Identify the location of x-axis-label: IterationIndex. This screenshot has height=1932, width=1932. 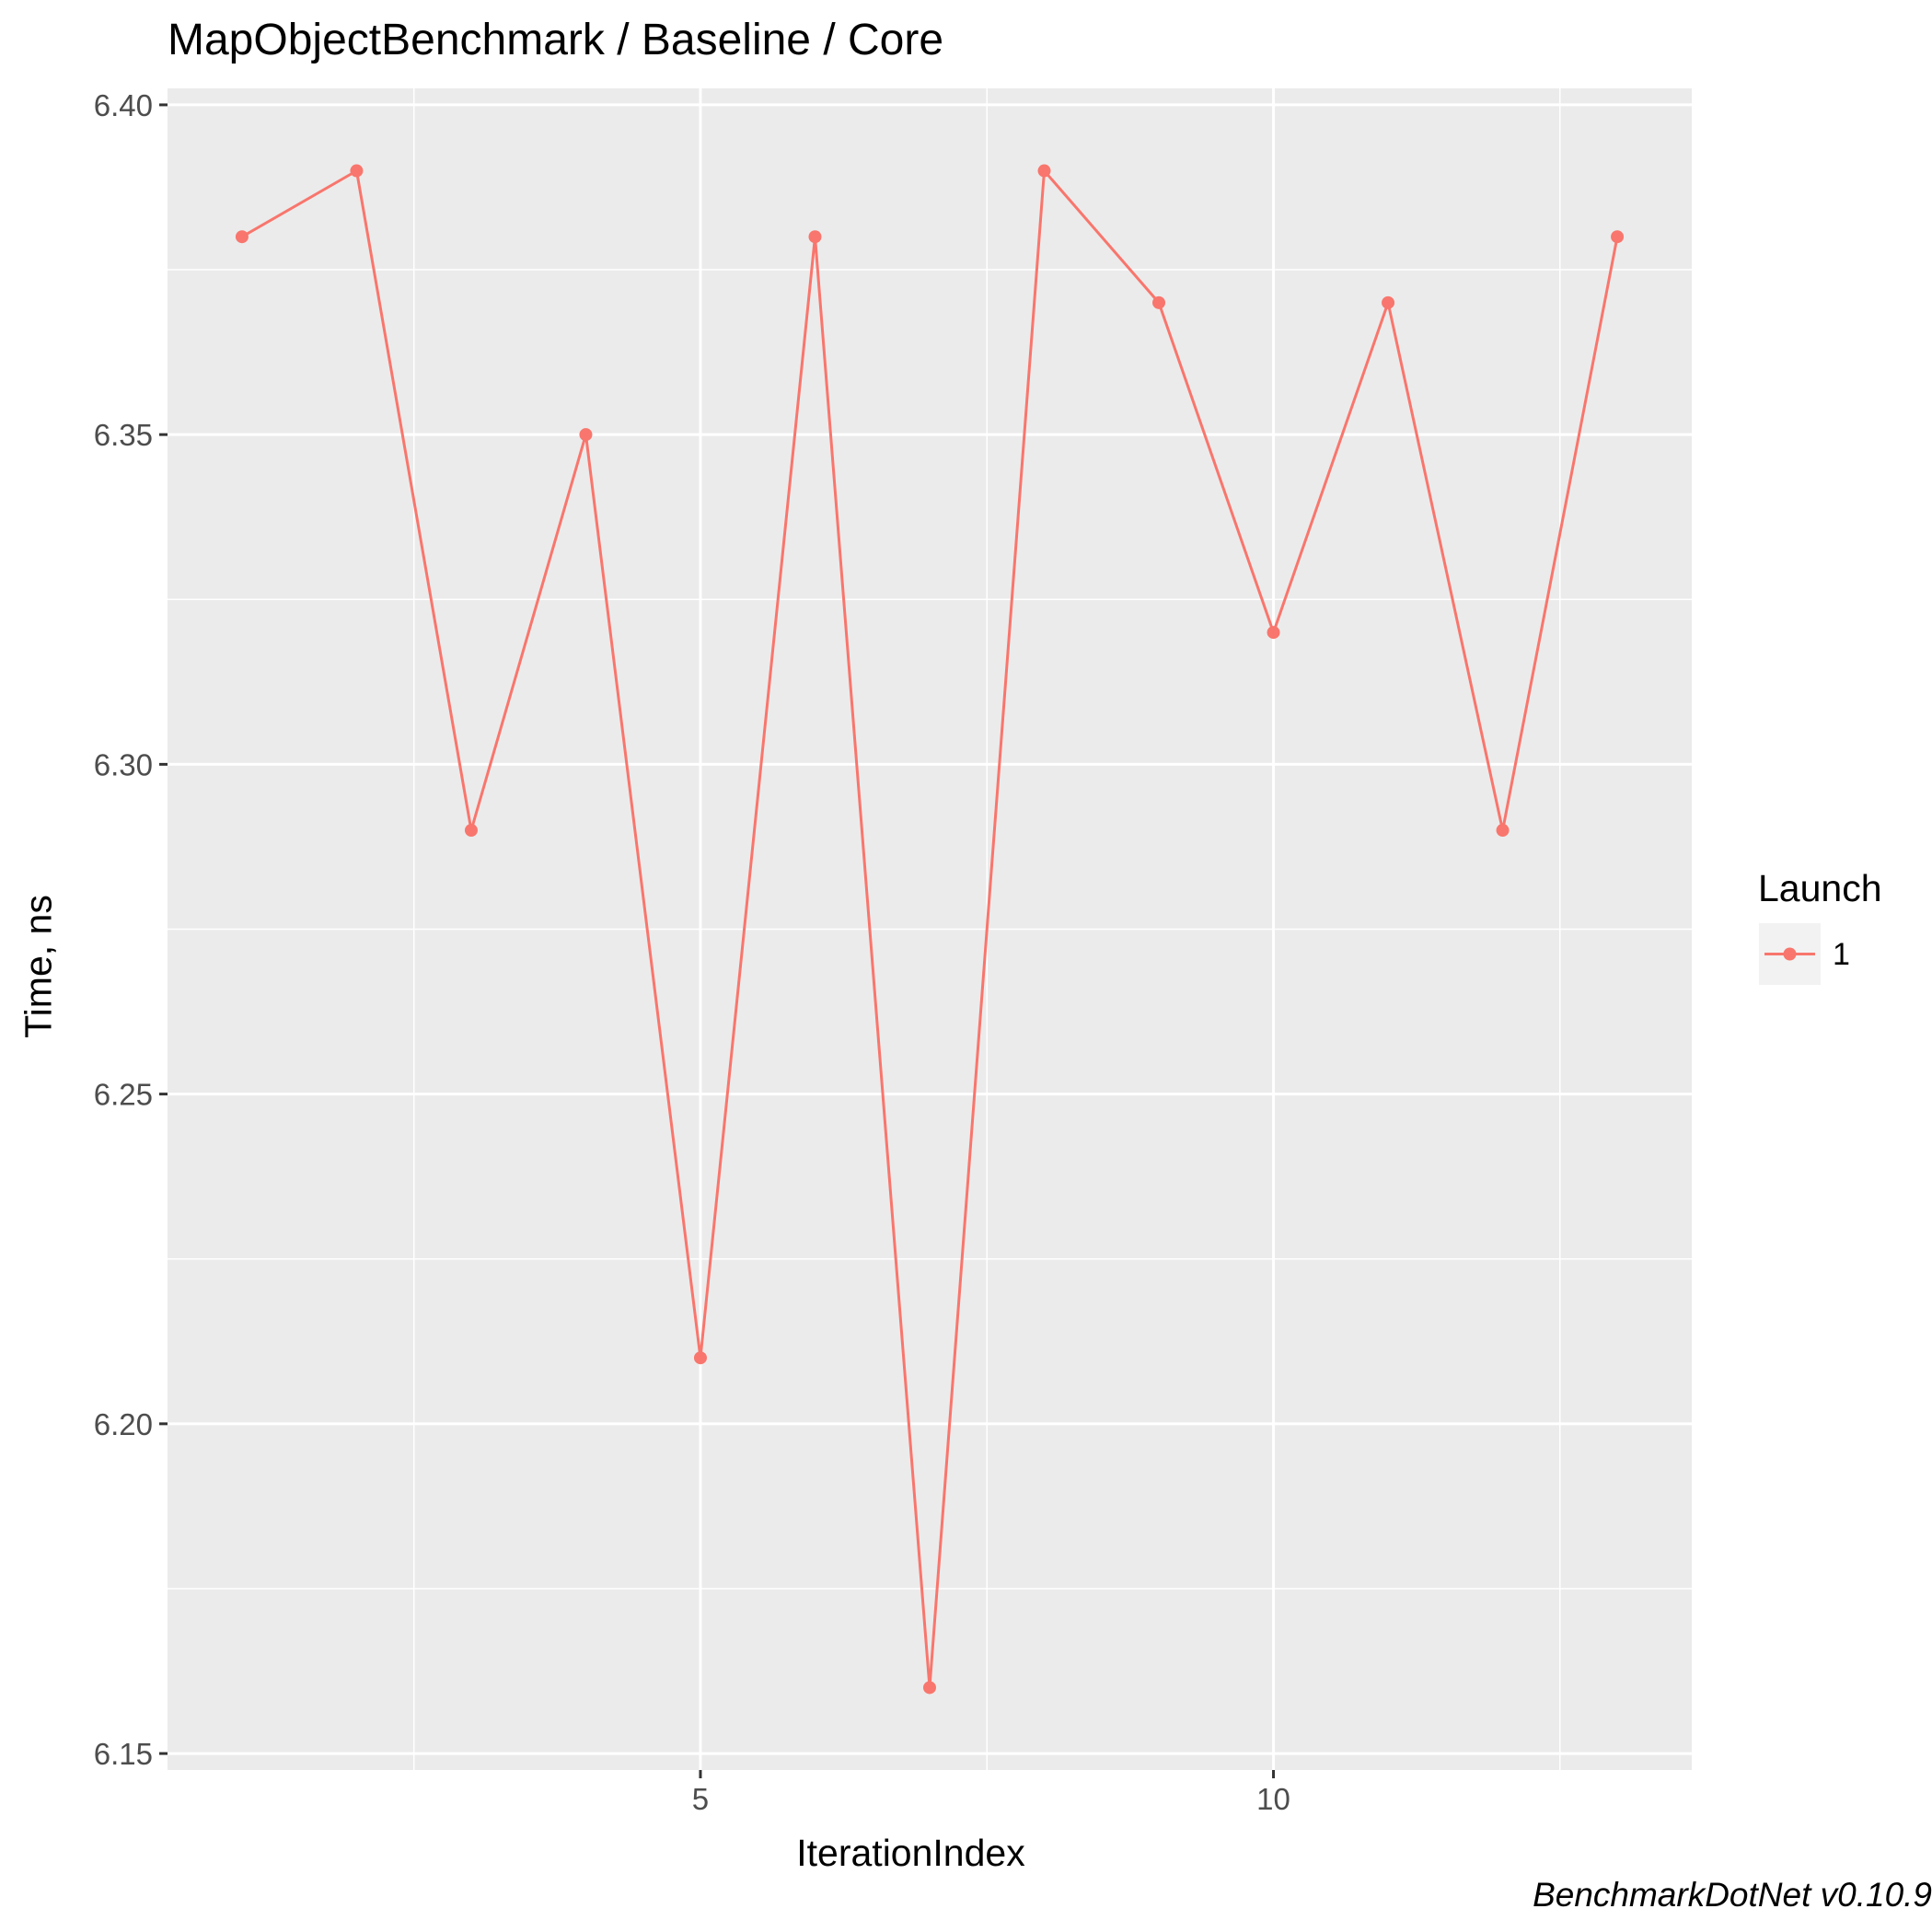
(911, 1853).